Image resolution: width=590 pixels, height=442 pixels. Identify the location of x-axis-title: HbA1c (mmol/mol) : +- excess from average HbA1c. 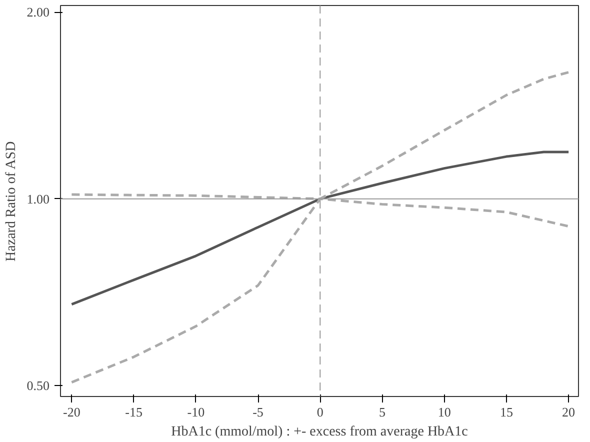
(319, 432).